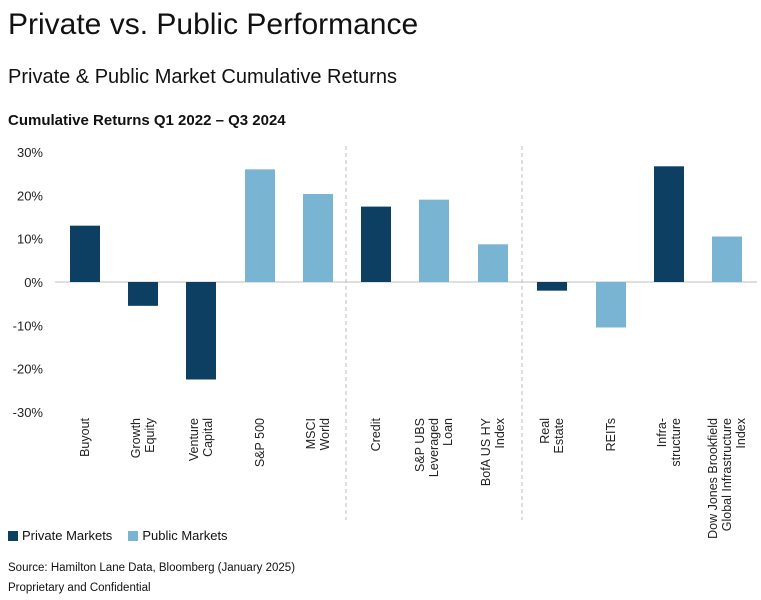 The image size is (761, 600). What do you see at coordinates (420, 445) in the screenshot?
I see `category-label: S&P UBS` at bounding box center [420, 445].